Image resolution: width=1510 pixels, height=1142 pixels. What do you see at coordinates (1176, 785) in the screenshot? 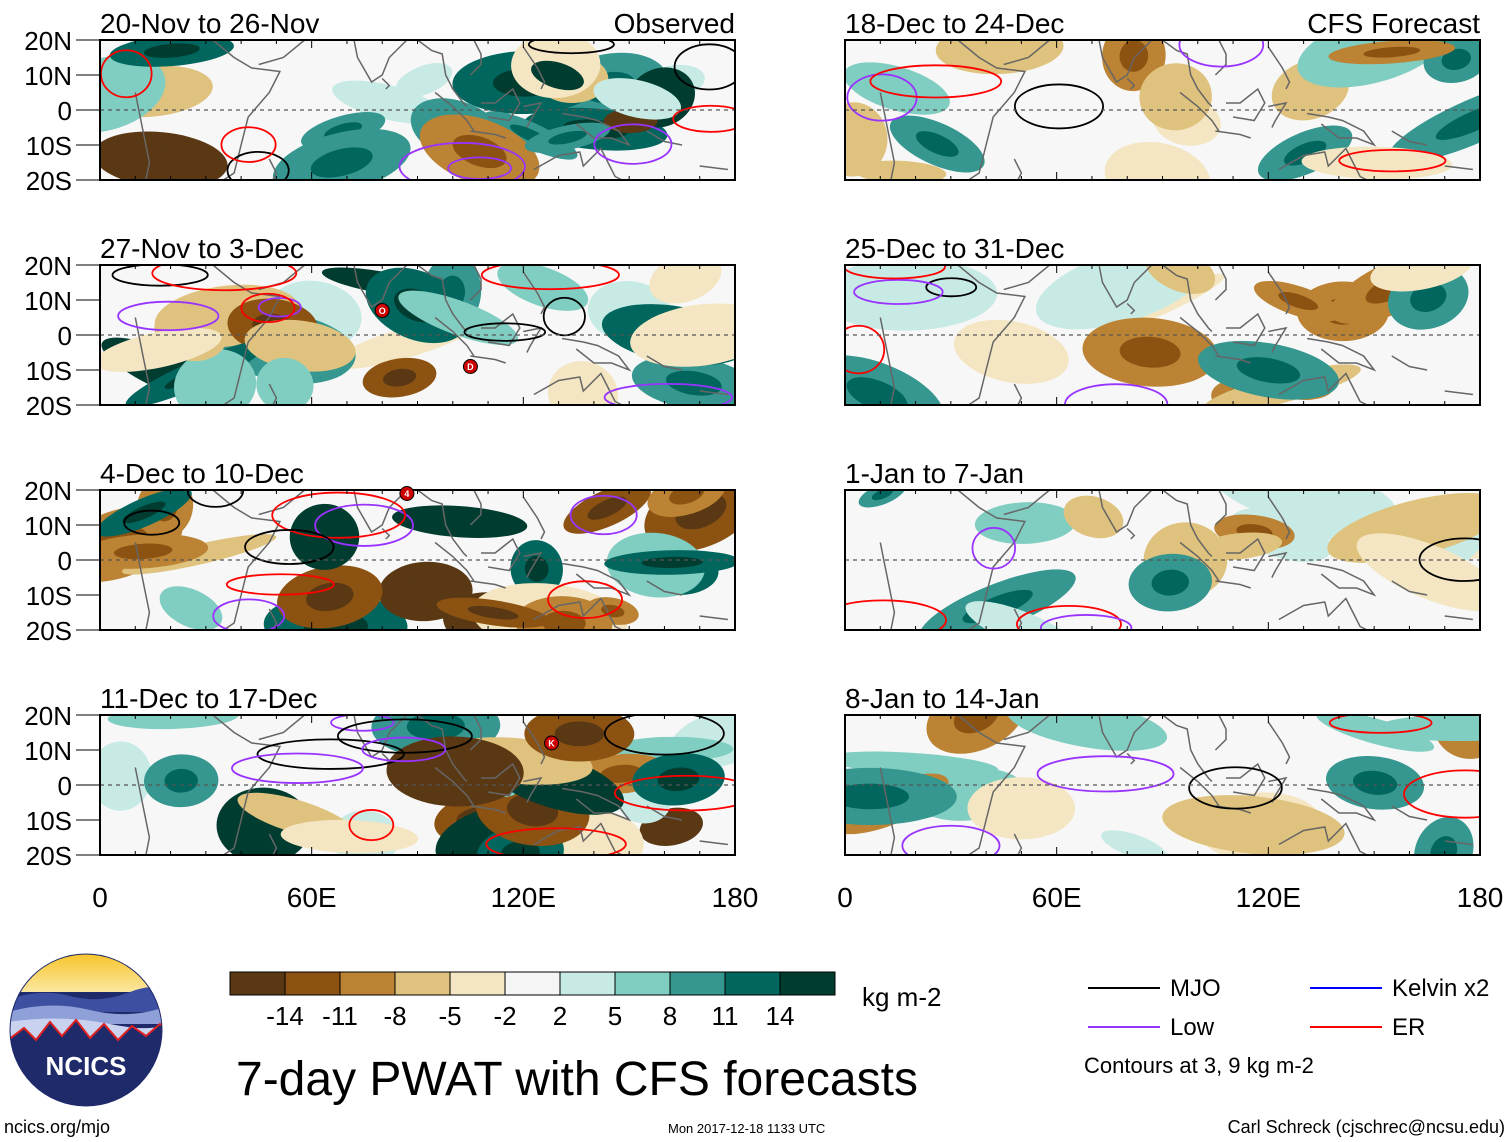
I see `coastlines` at bounding box center [1176, 785].